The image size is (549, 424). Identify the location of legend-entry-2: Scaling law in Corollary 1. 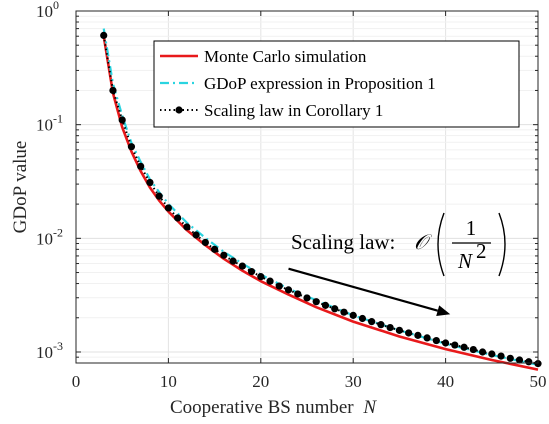
(271, 110).